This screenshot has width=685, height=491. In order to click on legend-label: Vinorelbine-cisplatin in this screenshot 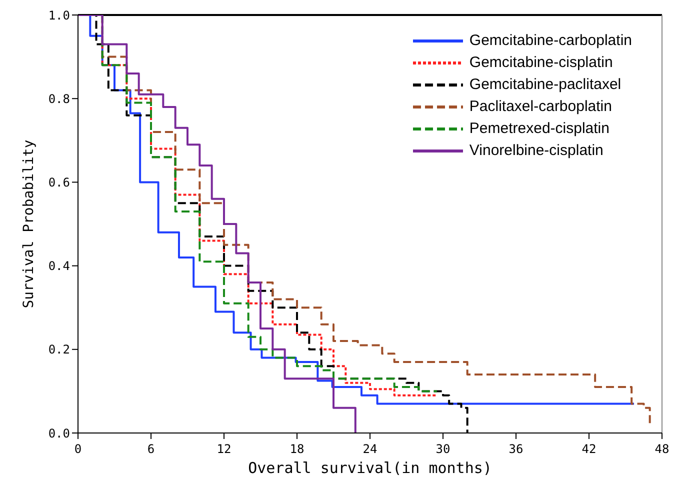, I will do `click(536, 151)`.